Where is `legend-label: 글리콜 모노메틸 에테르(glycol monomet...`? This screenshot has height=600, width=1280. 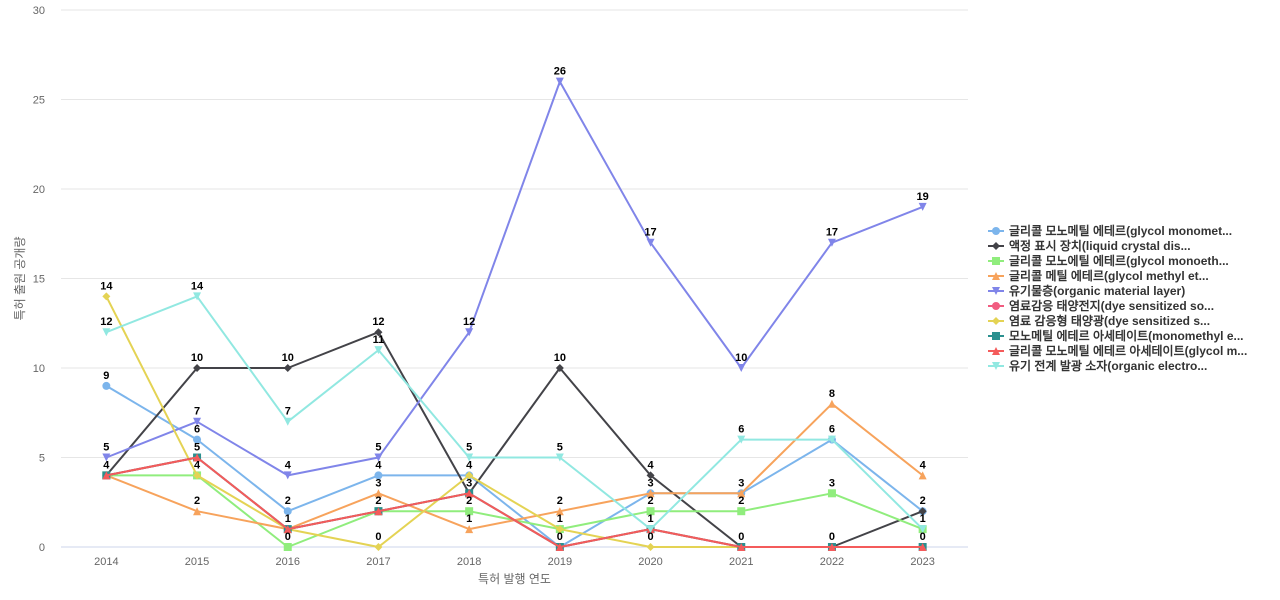 legend-label: 글리콜 모노메틸 에테르(glycol monomet... is located at coordinates (1120, 230).